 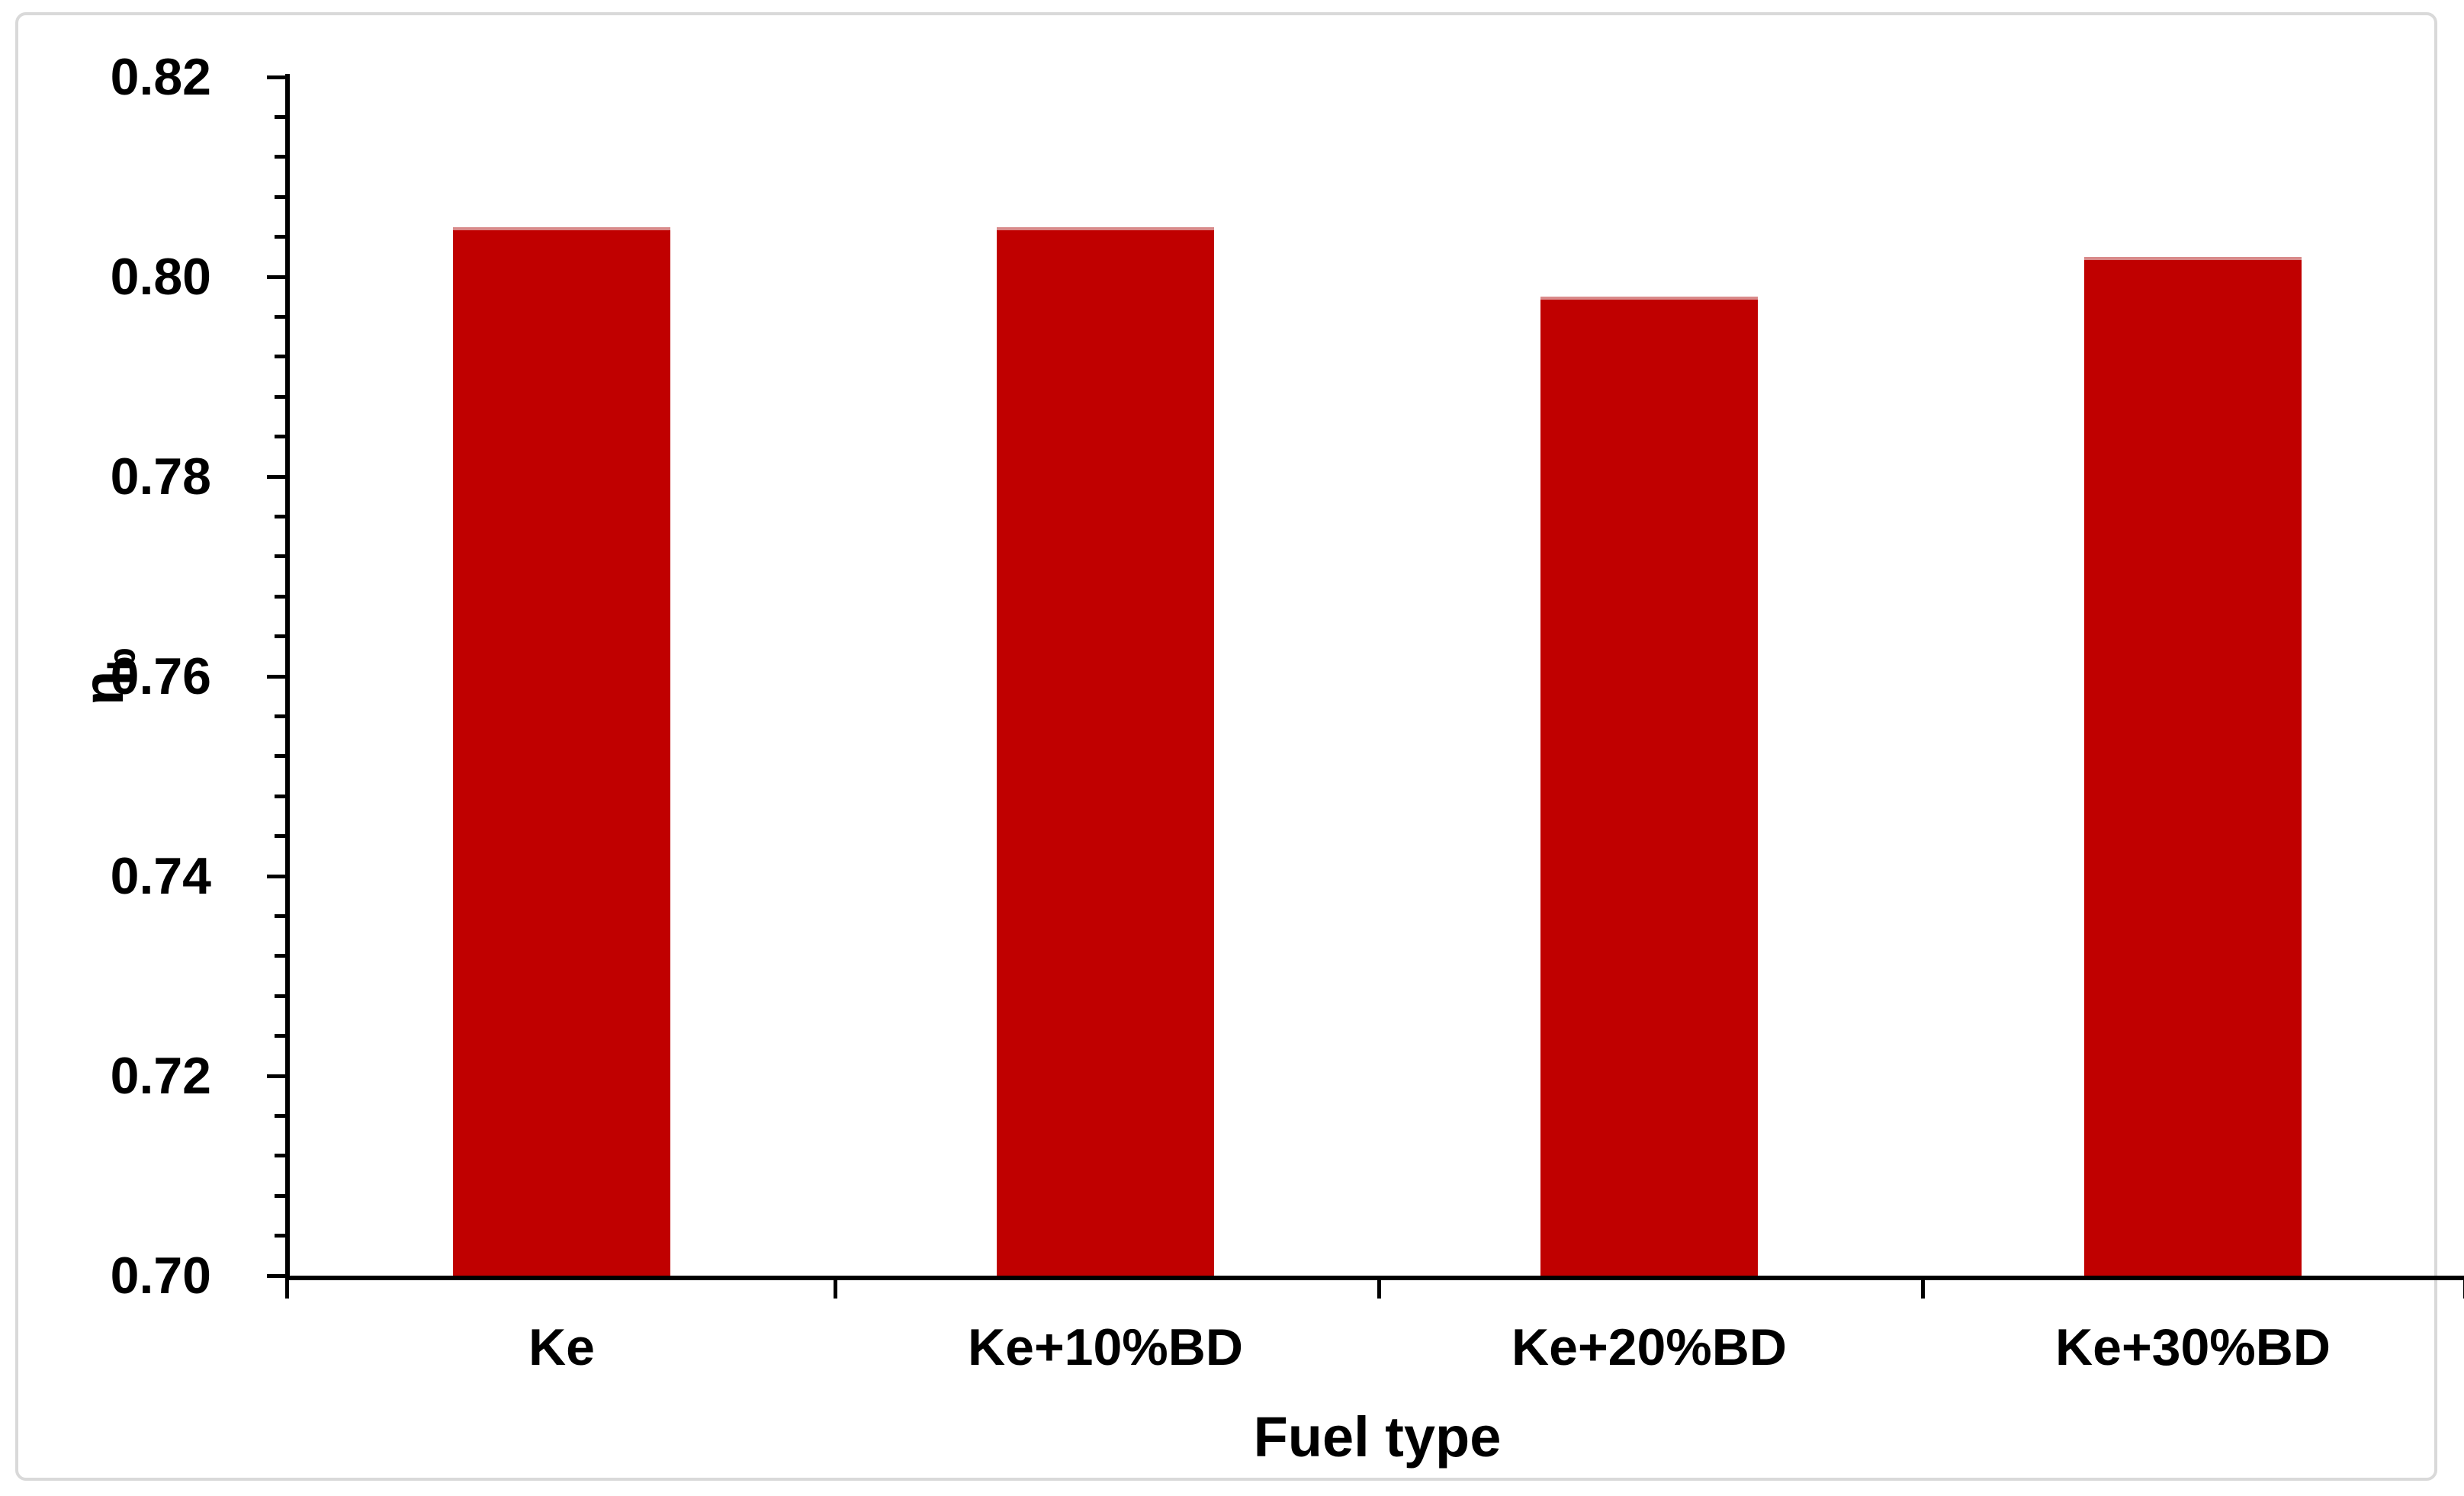 I want to click on y-axis-line, so click(x=287, y=675).